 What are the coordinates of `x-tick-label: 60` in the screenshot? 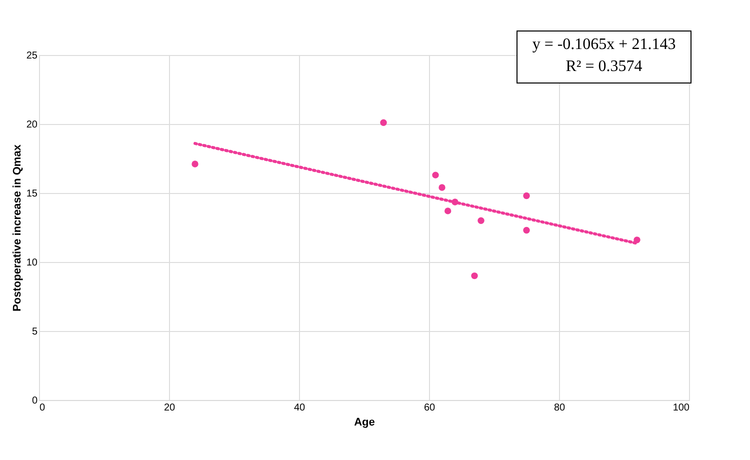 It's located at (430, 408).